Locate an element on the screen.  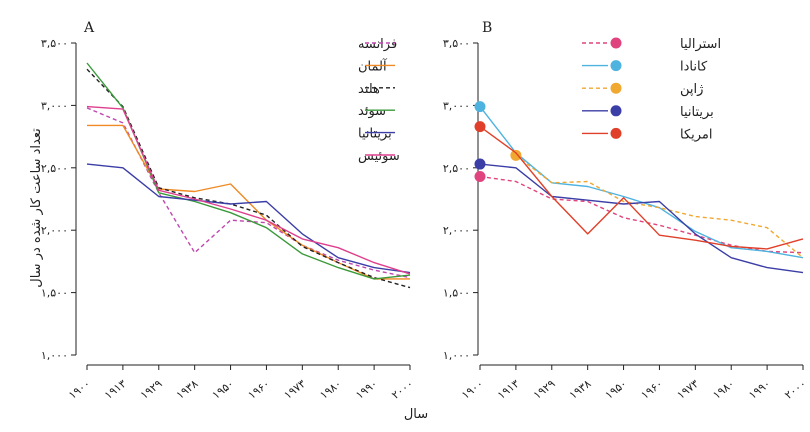
legend-label: سوئد is located at coordinates (372, 111).